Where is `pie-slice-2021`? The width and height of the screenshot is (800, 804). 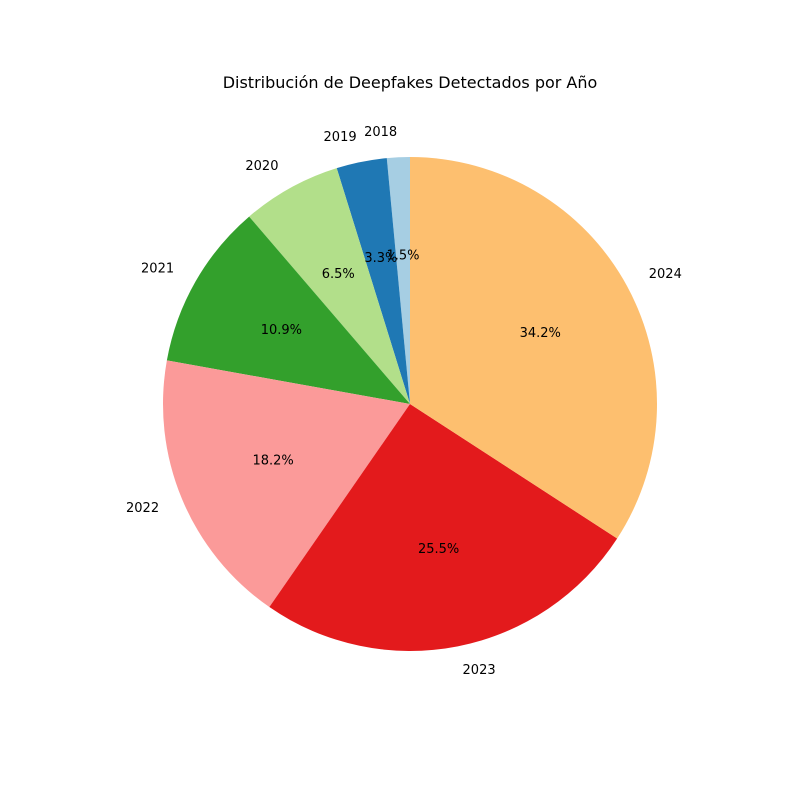
pie-slice-2021 is located at coordinates (288, 310).